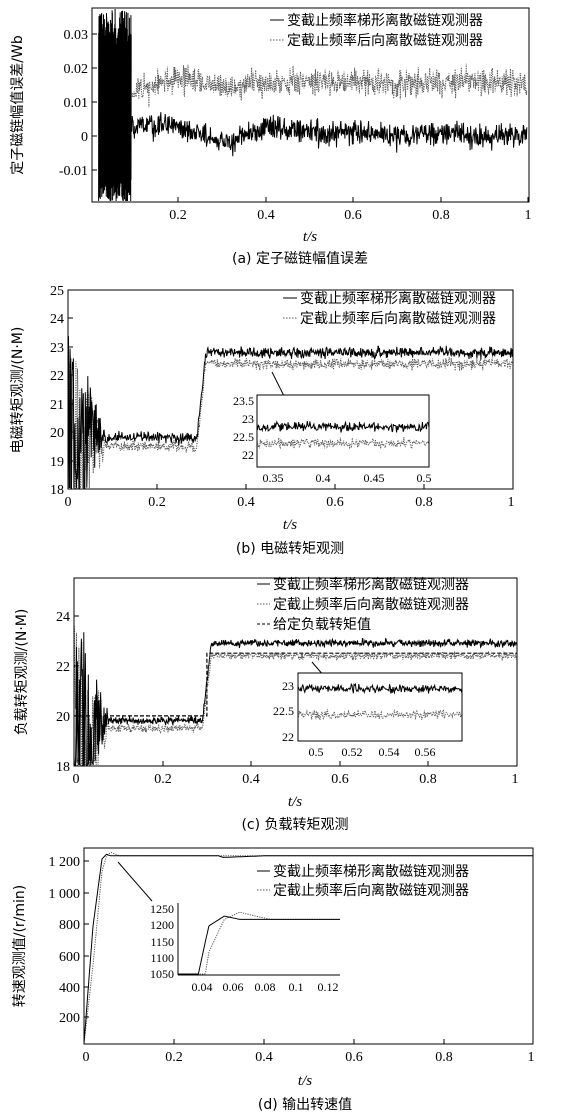 This screenshot has width=572, height=1120. I want to click on panel-b-traces, so click(290, 412).